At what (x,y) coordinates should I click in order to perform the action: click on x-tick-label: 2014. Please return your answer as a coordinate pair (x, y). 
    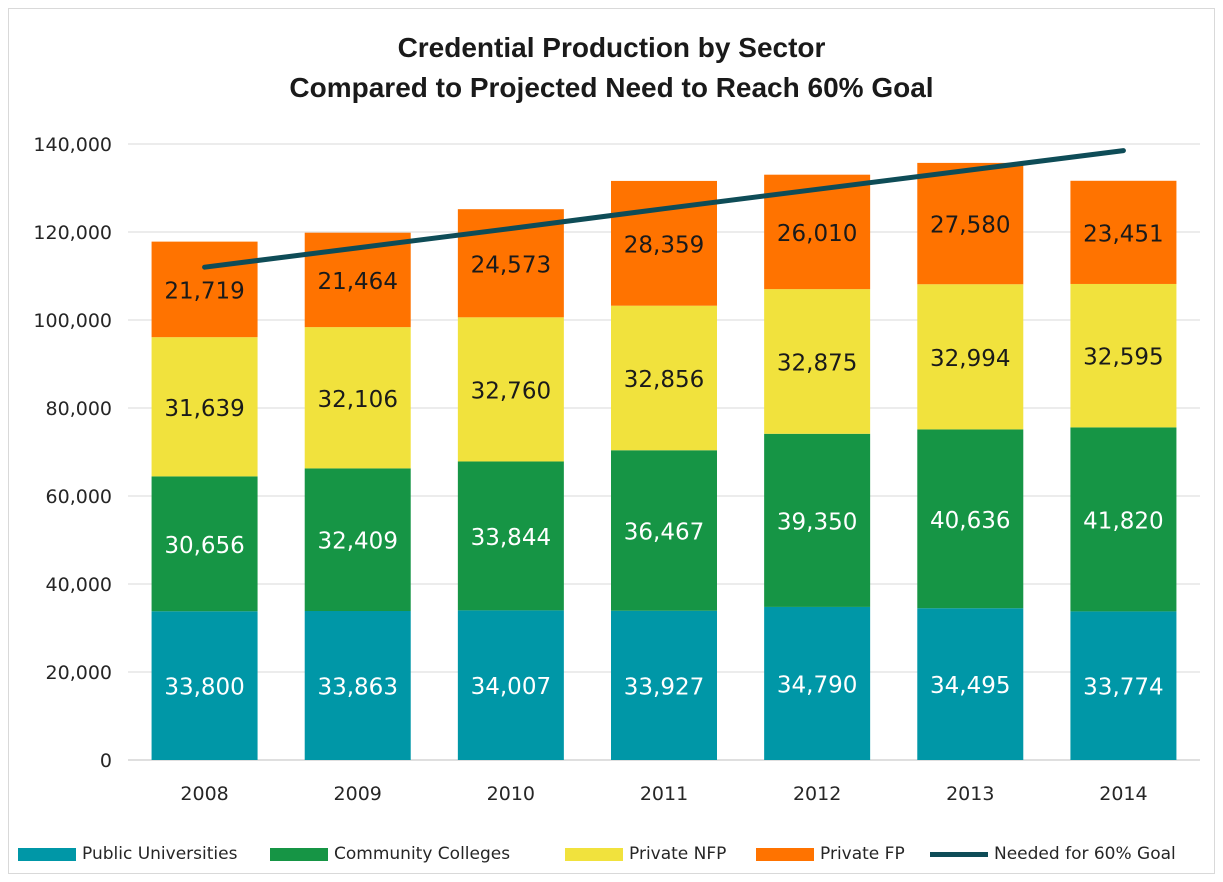
    Looking at the image, I should click on (1123, 794).